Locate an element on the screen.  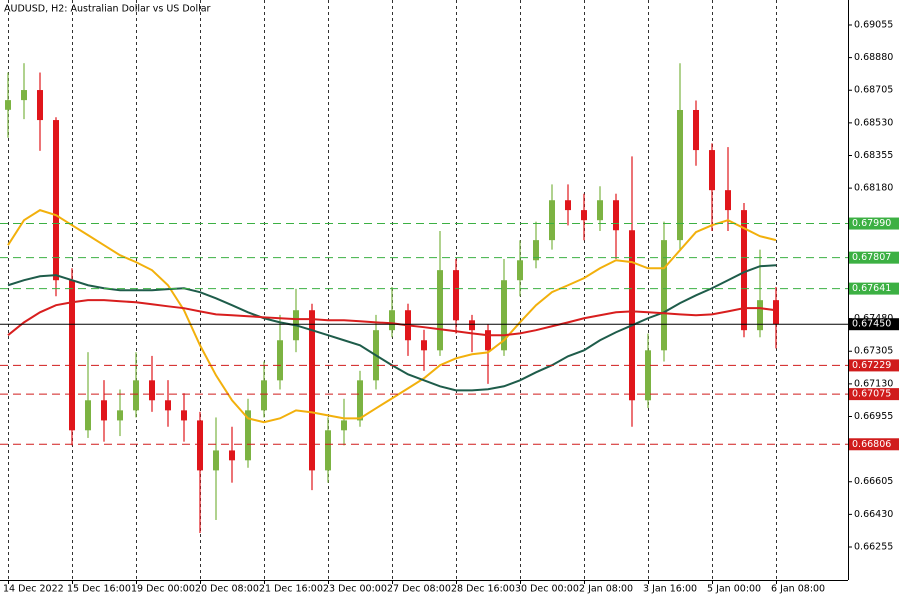
y-tick-label: 0.66605 is located at coordinates (873, 481).